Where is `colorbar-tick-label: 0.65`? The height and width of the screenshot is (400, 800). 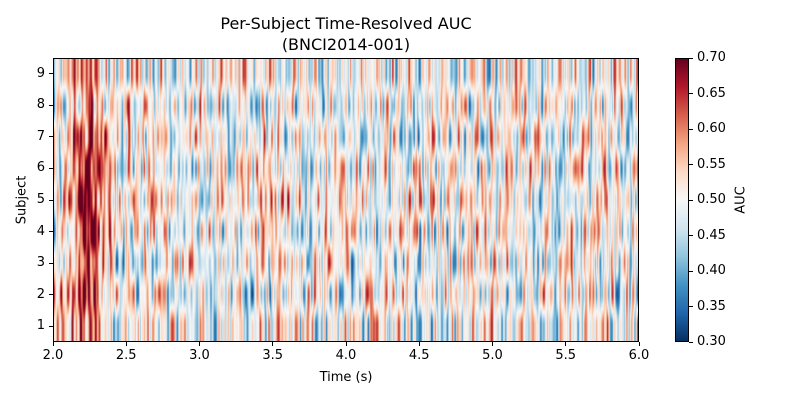 colorbar-tick-label: 0.65 is located at coordinates (711, 93).